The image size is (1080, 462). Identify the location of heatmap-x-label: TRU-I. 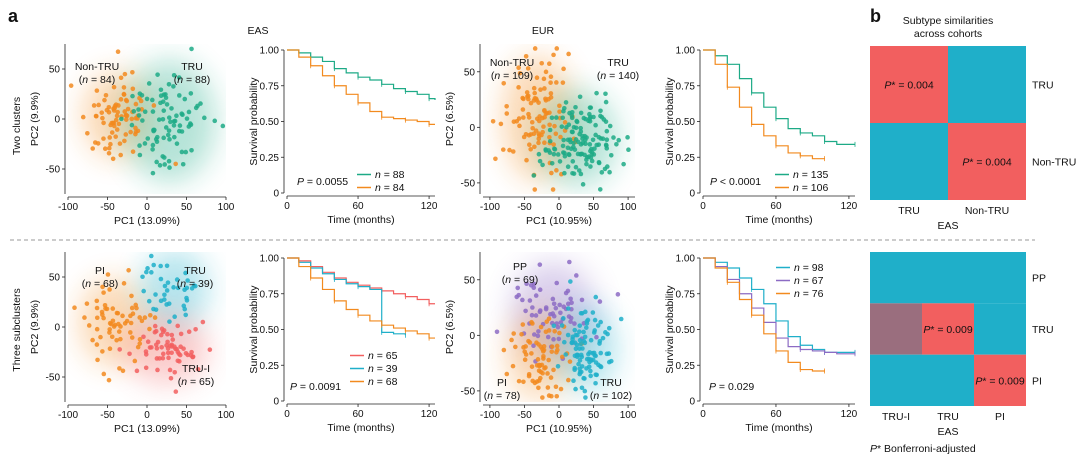
(896, 417).